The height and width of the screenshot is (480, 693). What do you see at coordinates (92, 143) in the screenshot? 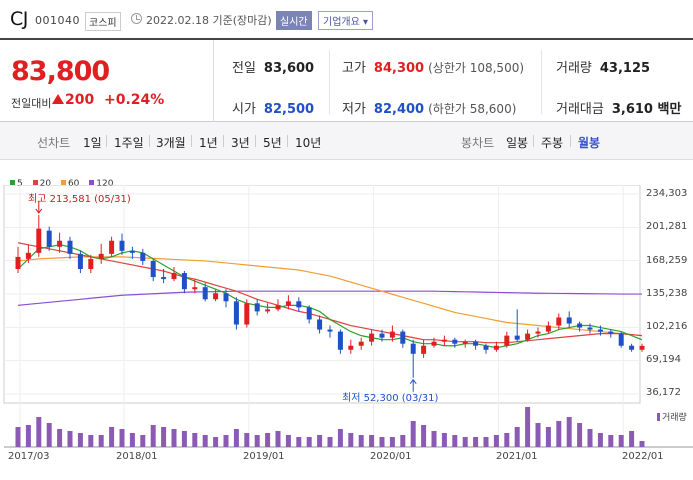
I see `period-1d: 1일` at bounding box center [92, 143].